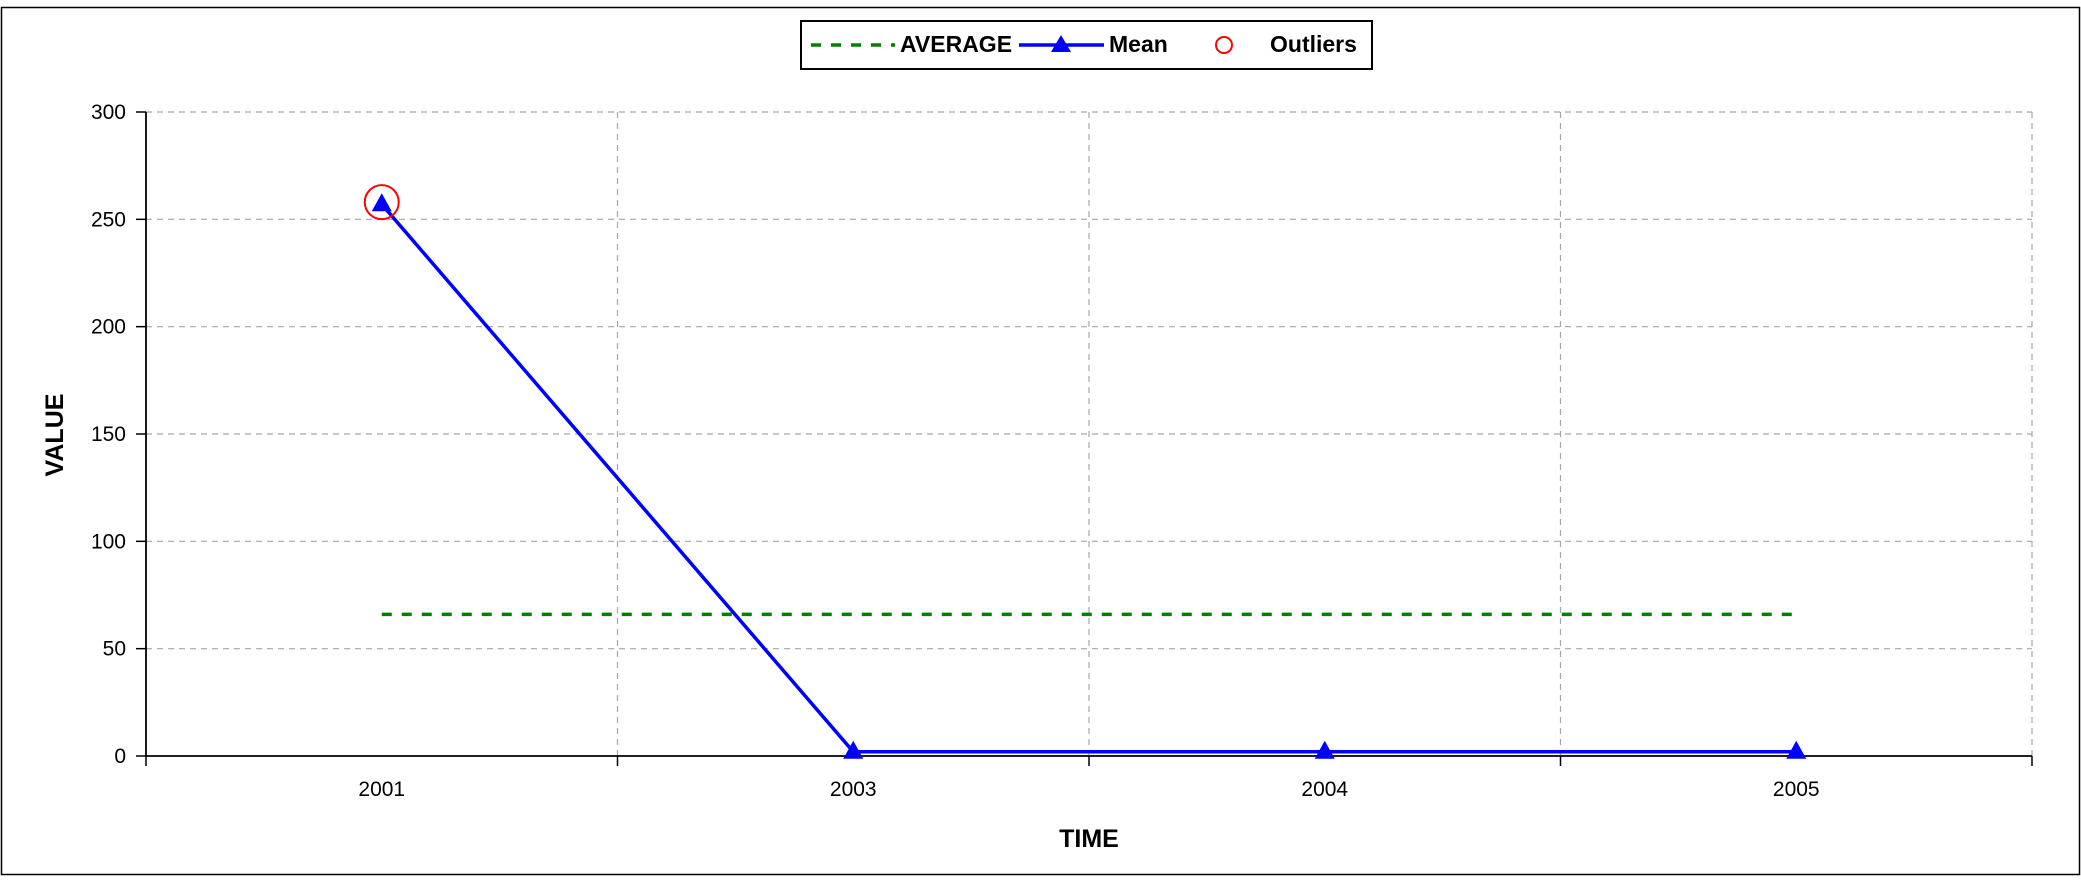  I want to click on legend-mean-label: Mean, so click(1138, 44).